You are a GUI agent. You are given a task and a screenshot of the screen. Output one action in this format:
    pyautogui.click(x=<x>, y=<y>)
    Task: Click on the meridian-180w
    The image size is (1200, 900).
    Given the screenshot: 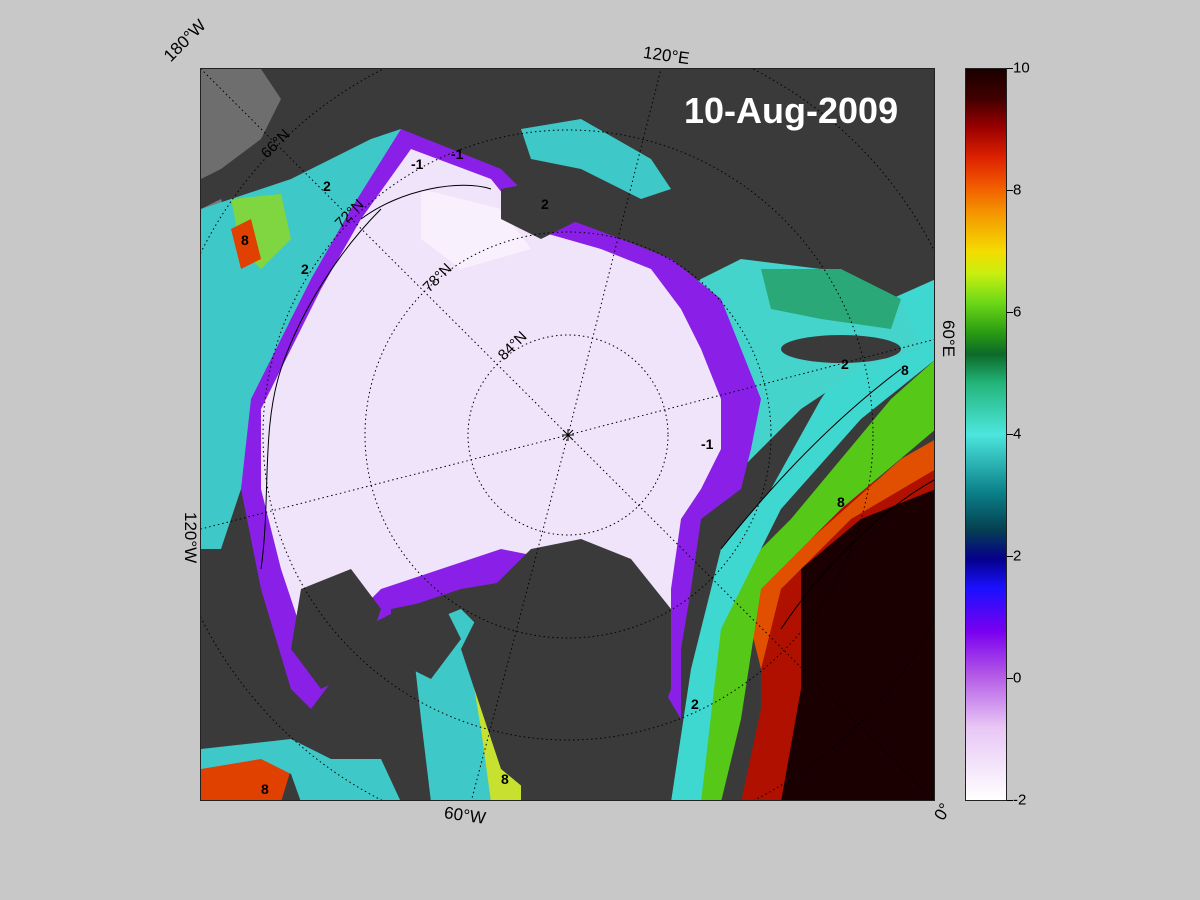 What is the action you would take?
    pyautogui.click(x=385, y=252)
    